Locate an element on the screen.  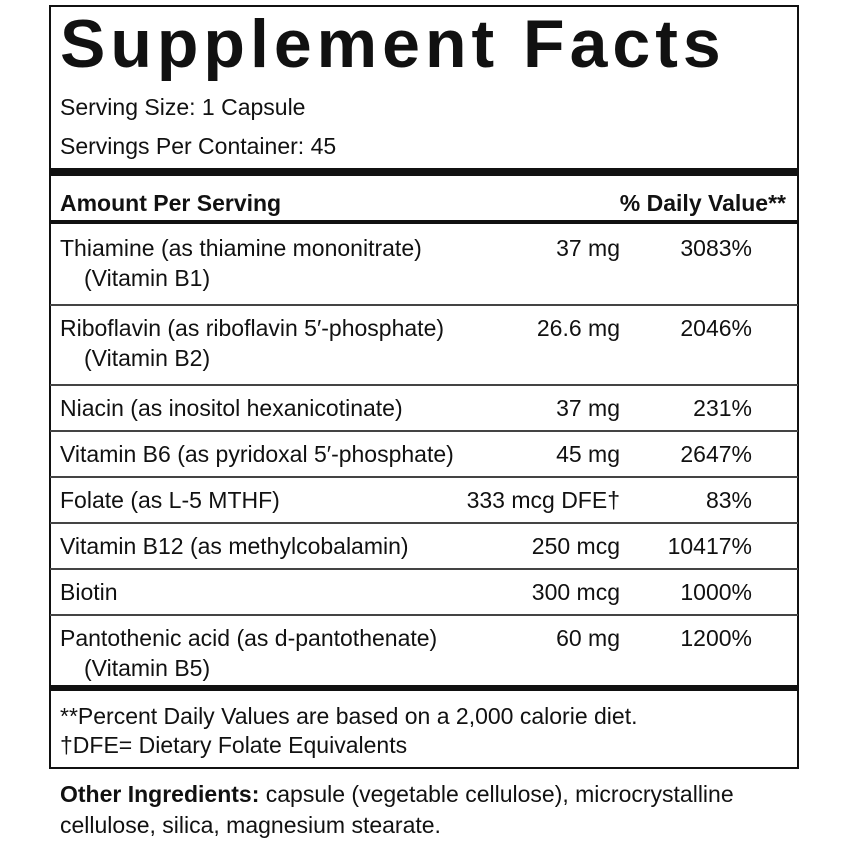
amount: 26.6 mg is located at coordinates (578, 328).